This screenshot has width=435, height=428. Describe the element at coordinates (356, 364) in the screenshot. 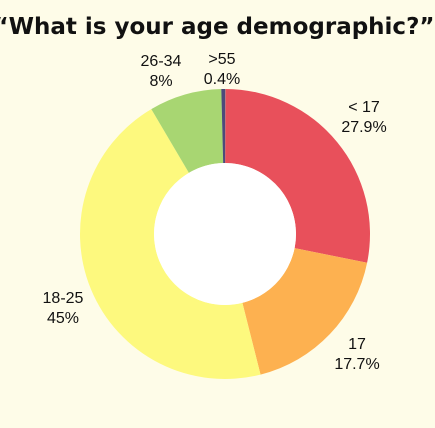

I see `slice-percent-label: 17.7%` at that location.